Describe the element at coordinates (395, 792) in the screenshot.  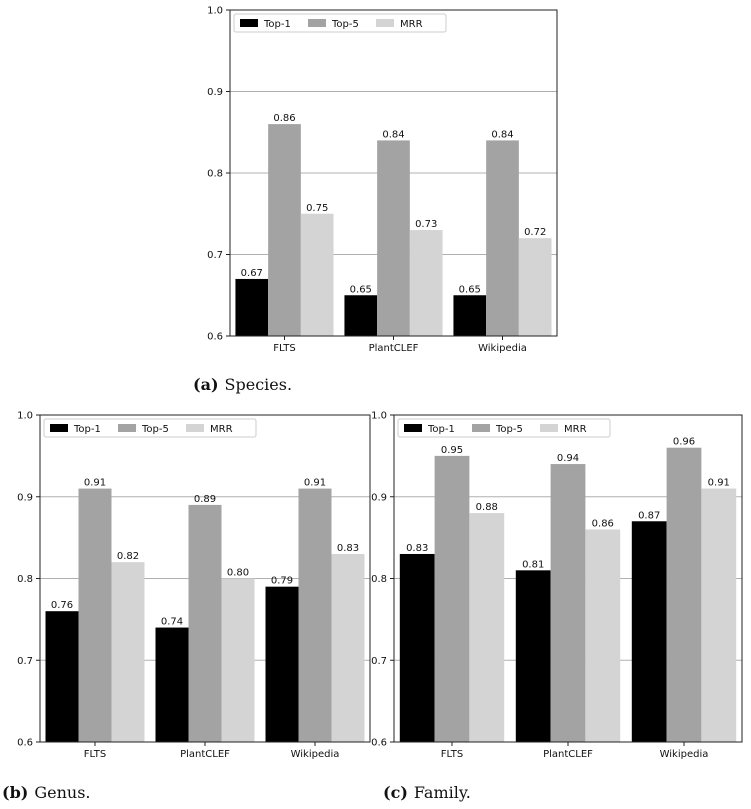
I see `caption-family-tag: (c)` at that location.